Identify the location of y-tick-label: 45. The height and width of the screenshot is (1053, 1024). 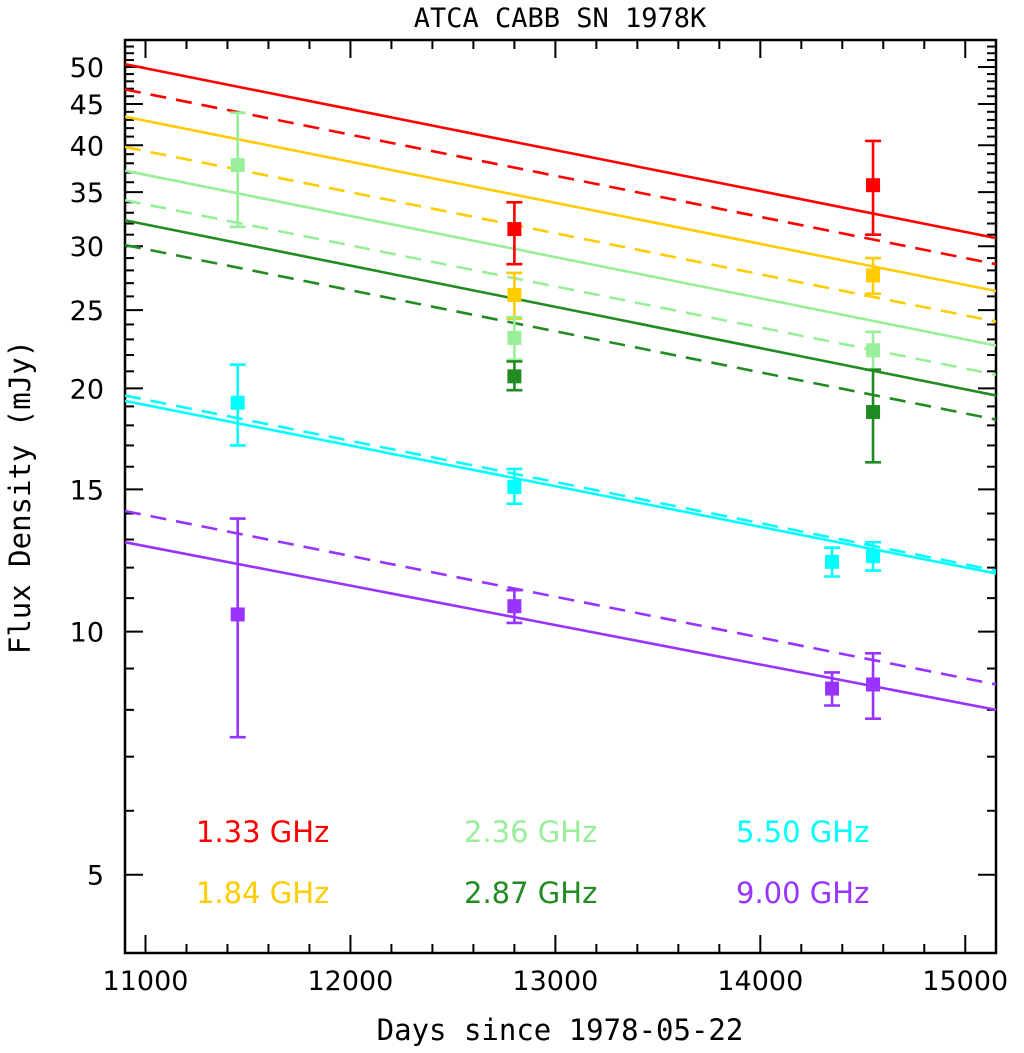
(87, 105).